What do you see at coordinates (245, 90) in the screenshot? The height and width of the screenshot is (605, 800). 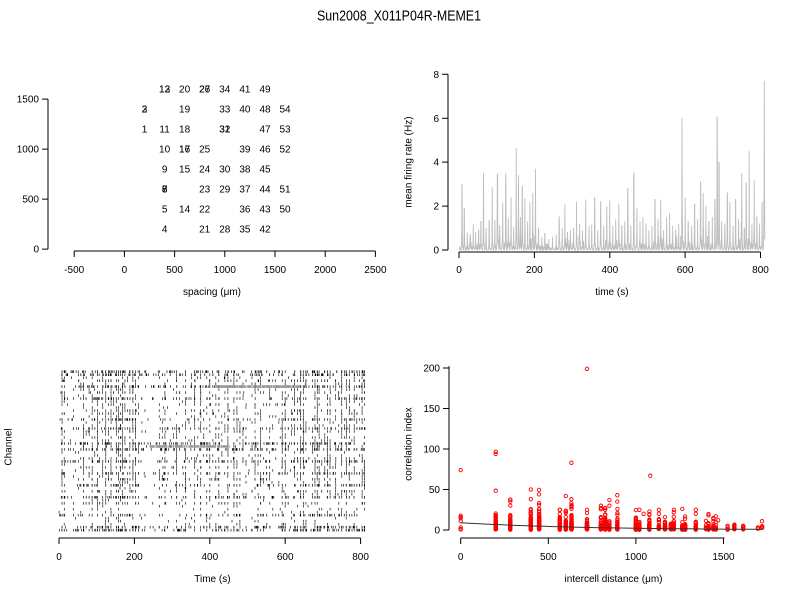 I see `svg-text: 41` at bounding box center [245, 90].